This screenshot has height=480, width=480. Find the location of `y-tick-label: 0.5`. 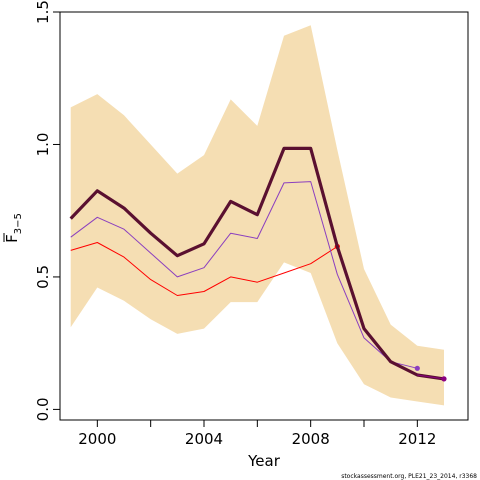

y-tick-label: 0.5 is located at coordinates (43, 277).